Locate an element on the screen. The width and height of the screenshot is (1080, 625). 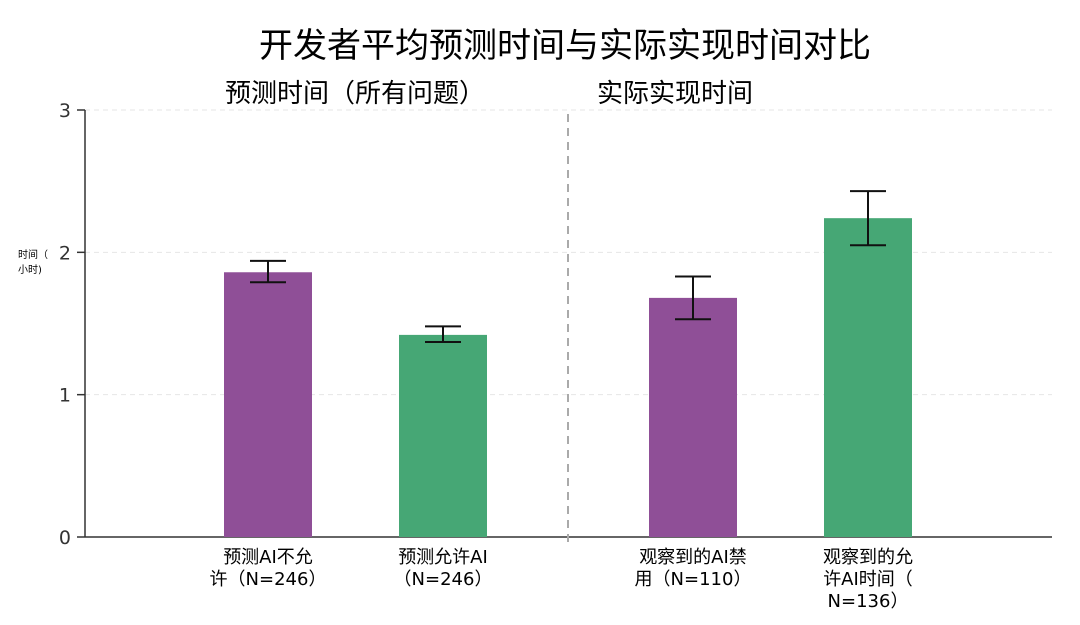
y-tick-label: 0 is located at coordinates (65, 538).